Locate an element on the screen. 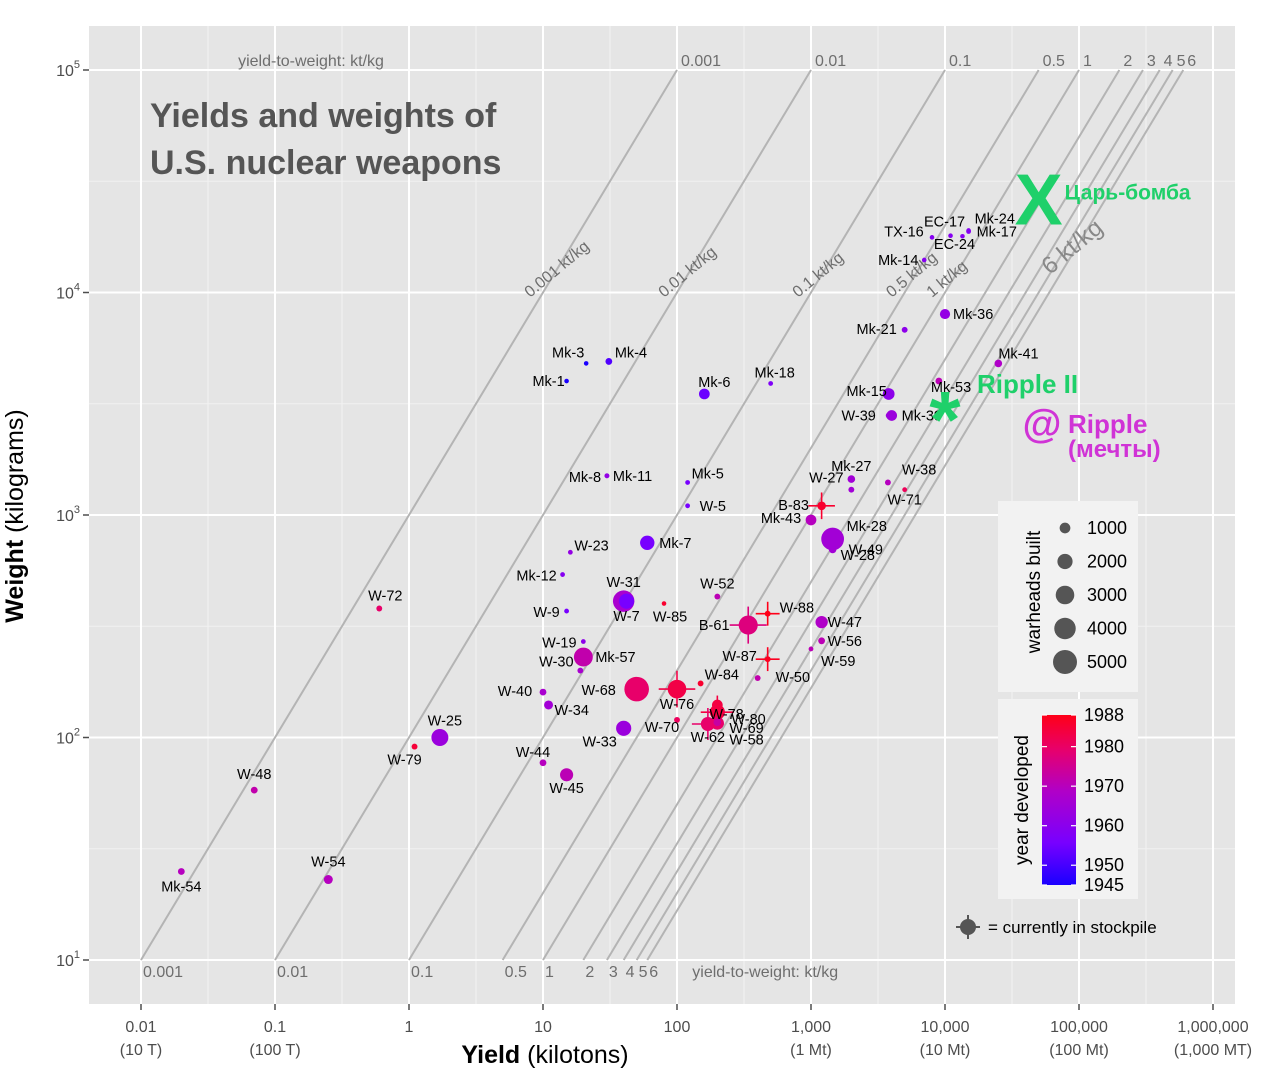 The width and height of the screenshot is (1280, 1075). point-label-W-34: W-34 is located at coordinates (572, 711).